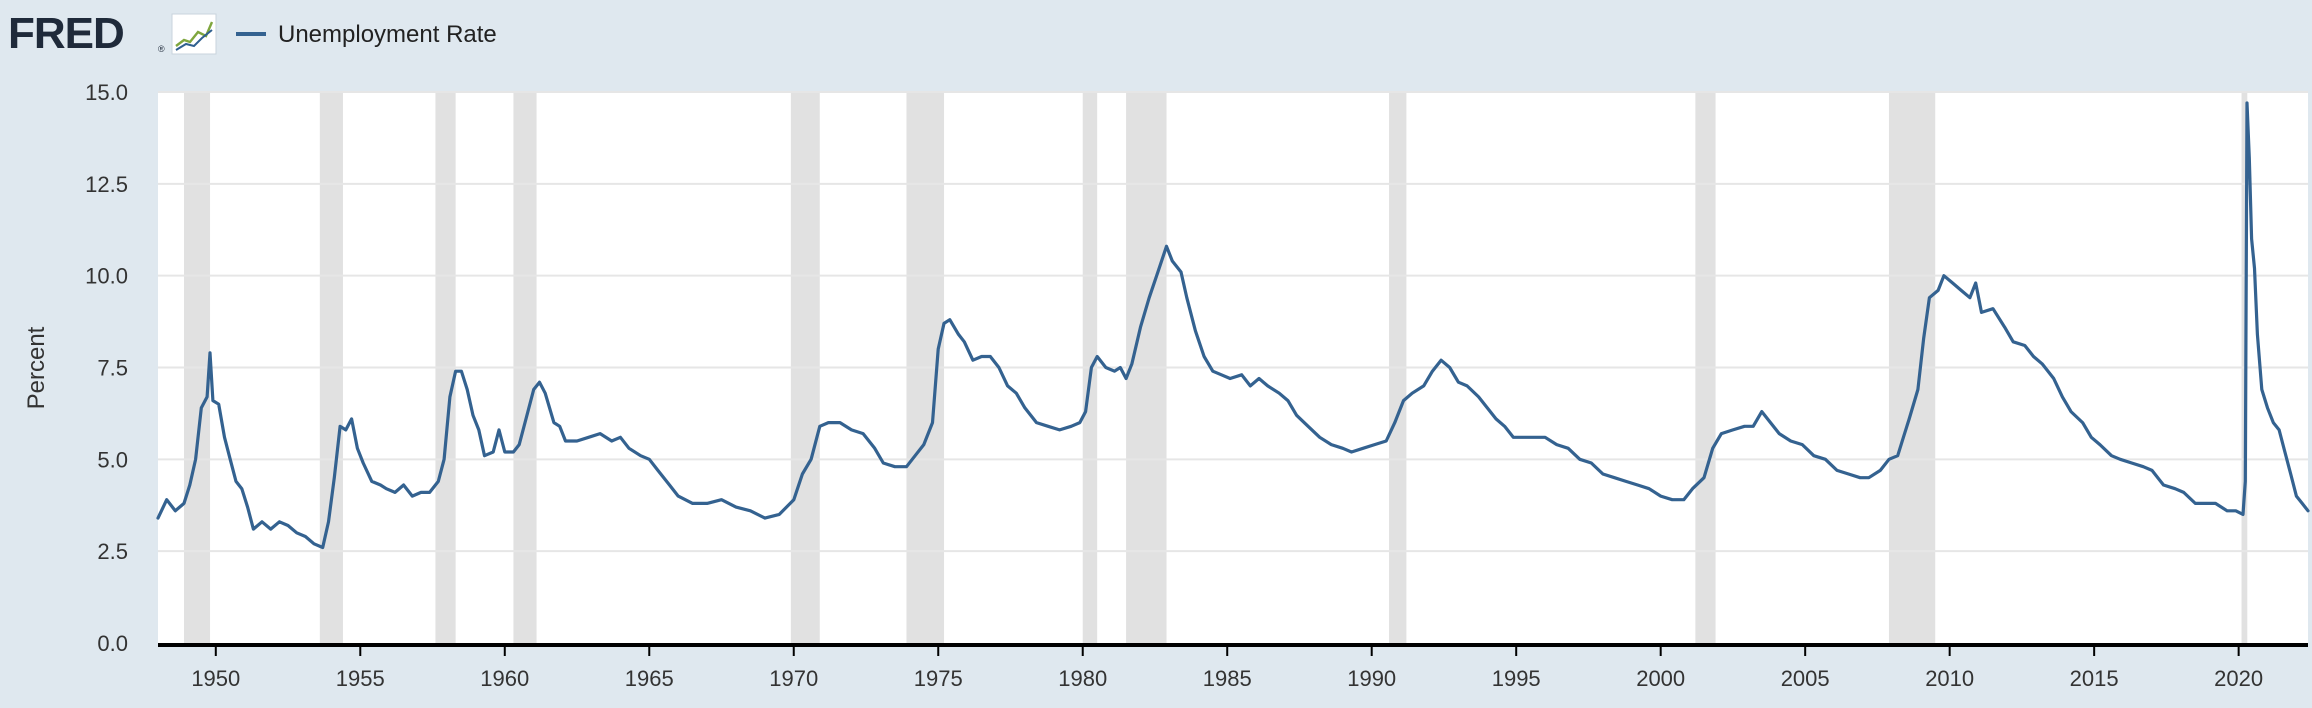  What do you see at coordinates (106, 92) in the screenshot?
I see `y-tick-label: 15.0` at bounding box center [106, 92].